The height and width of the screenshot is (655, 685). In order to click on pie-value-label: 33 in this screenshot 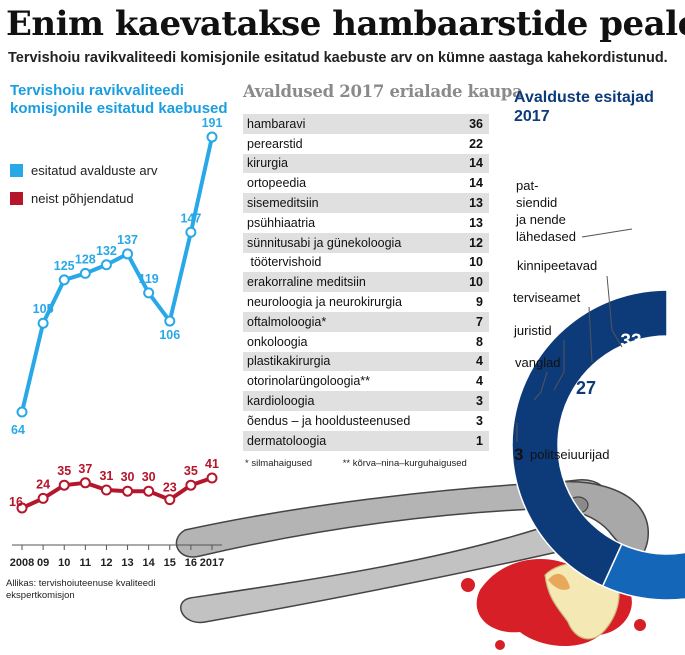, I will do `click(630, 341)`.